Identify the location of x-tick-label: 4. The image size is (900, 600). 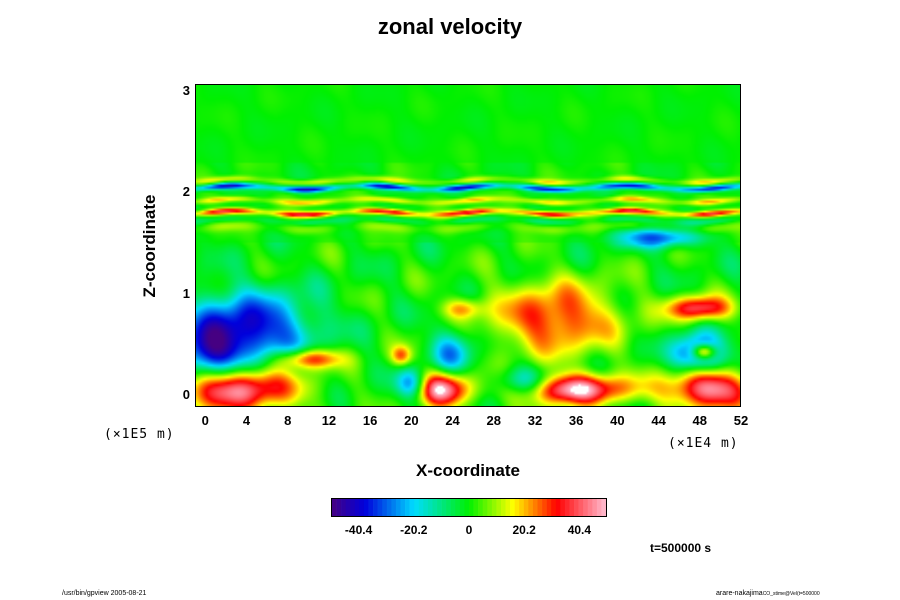
(246, 420).